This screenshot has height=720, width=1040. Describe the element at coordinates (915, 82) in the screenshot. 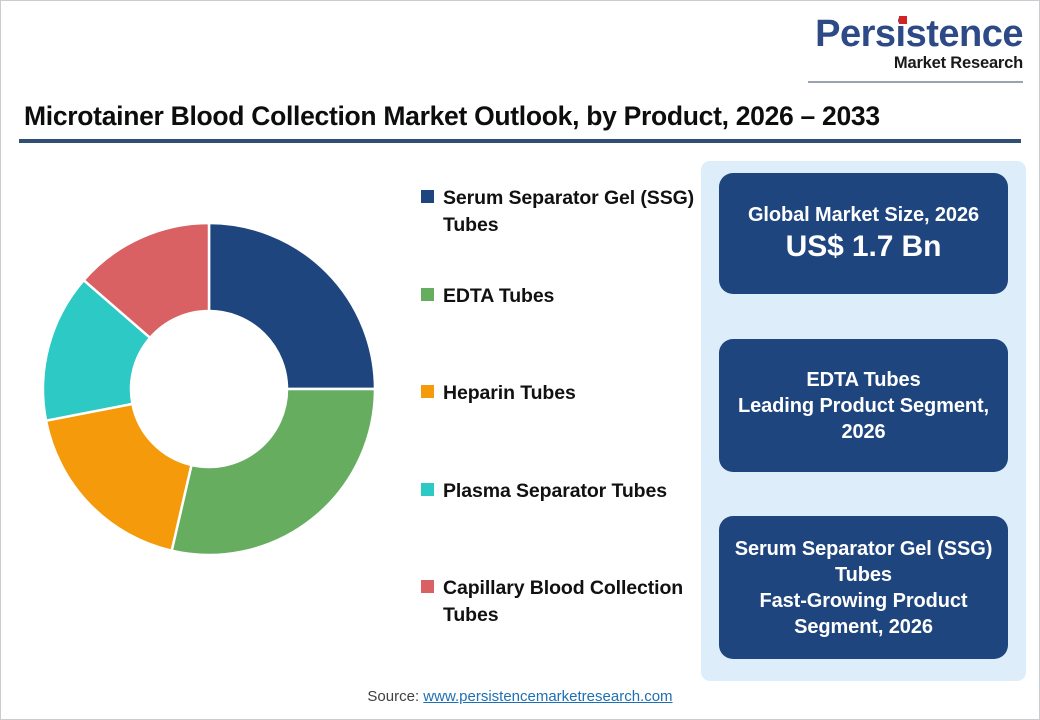

I see `logo-underline-divider` at that location.